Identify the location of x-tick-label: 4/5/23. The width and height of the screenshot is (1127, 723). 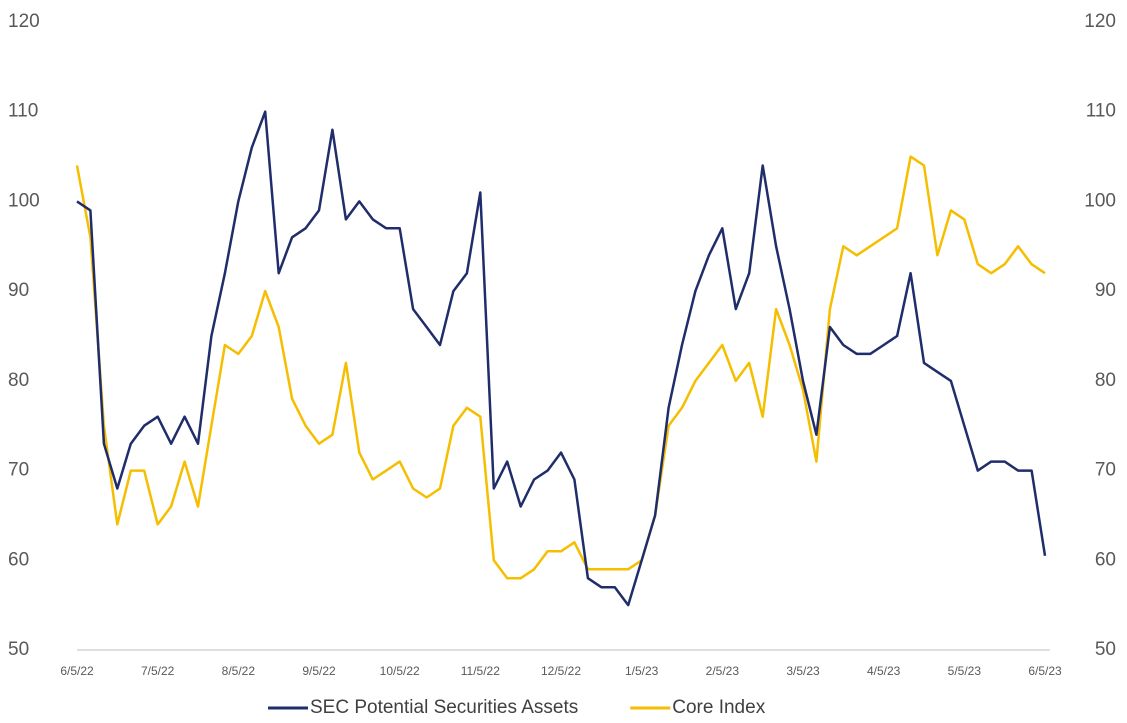
(884, 671).